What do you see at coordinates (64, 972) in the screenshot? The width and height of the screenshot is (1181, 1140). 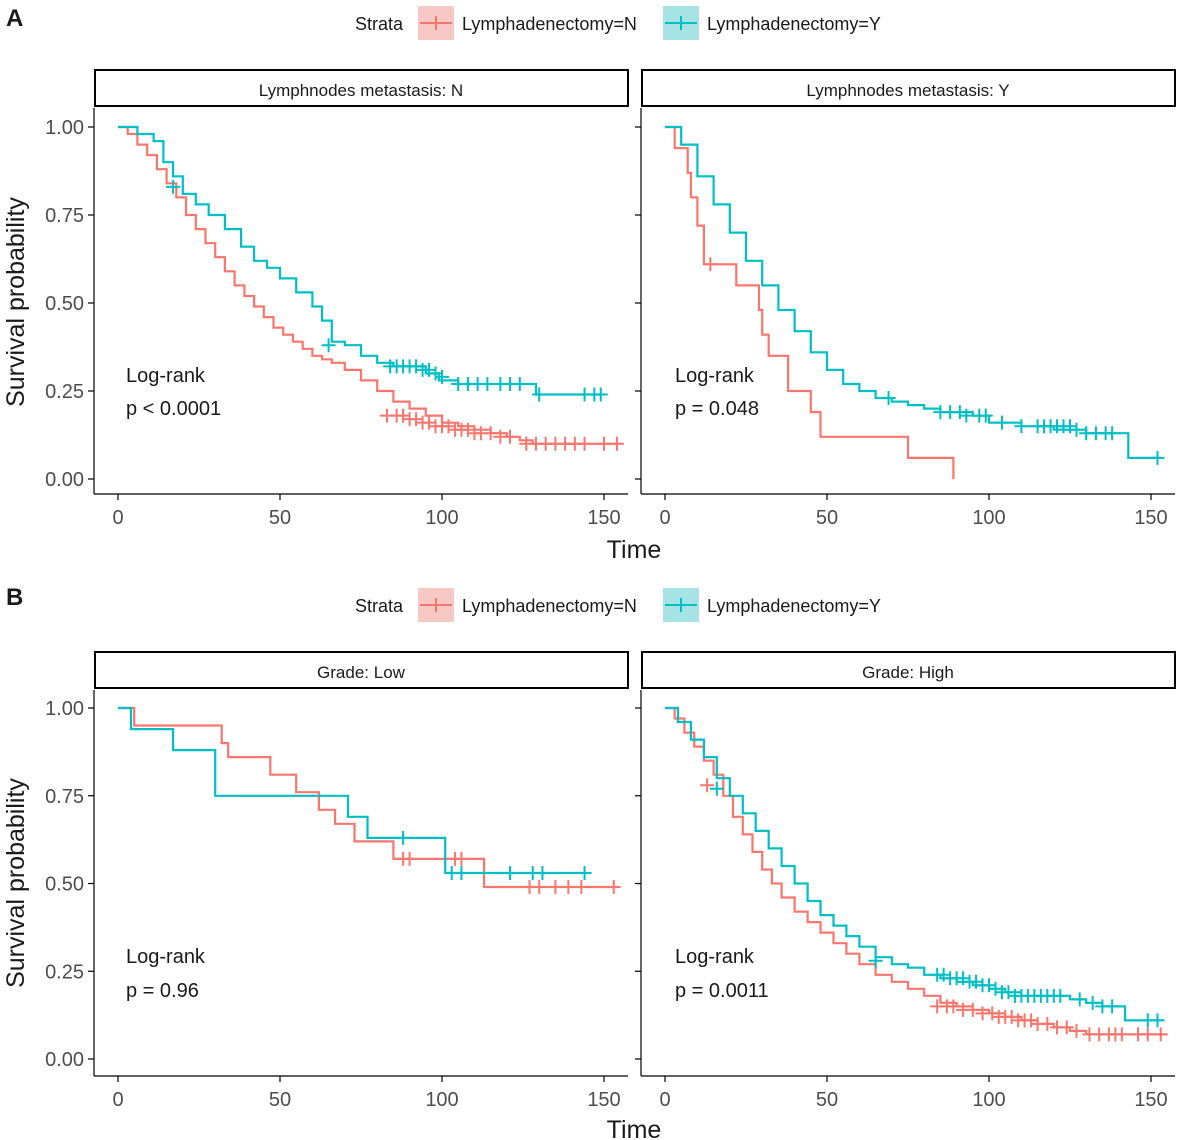 I see `y-tick-label: 0.25` at bounding box center [64, 972].